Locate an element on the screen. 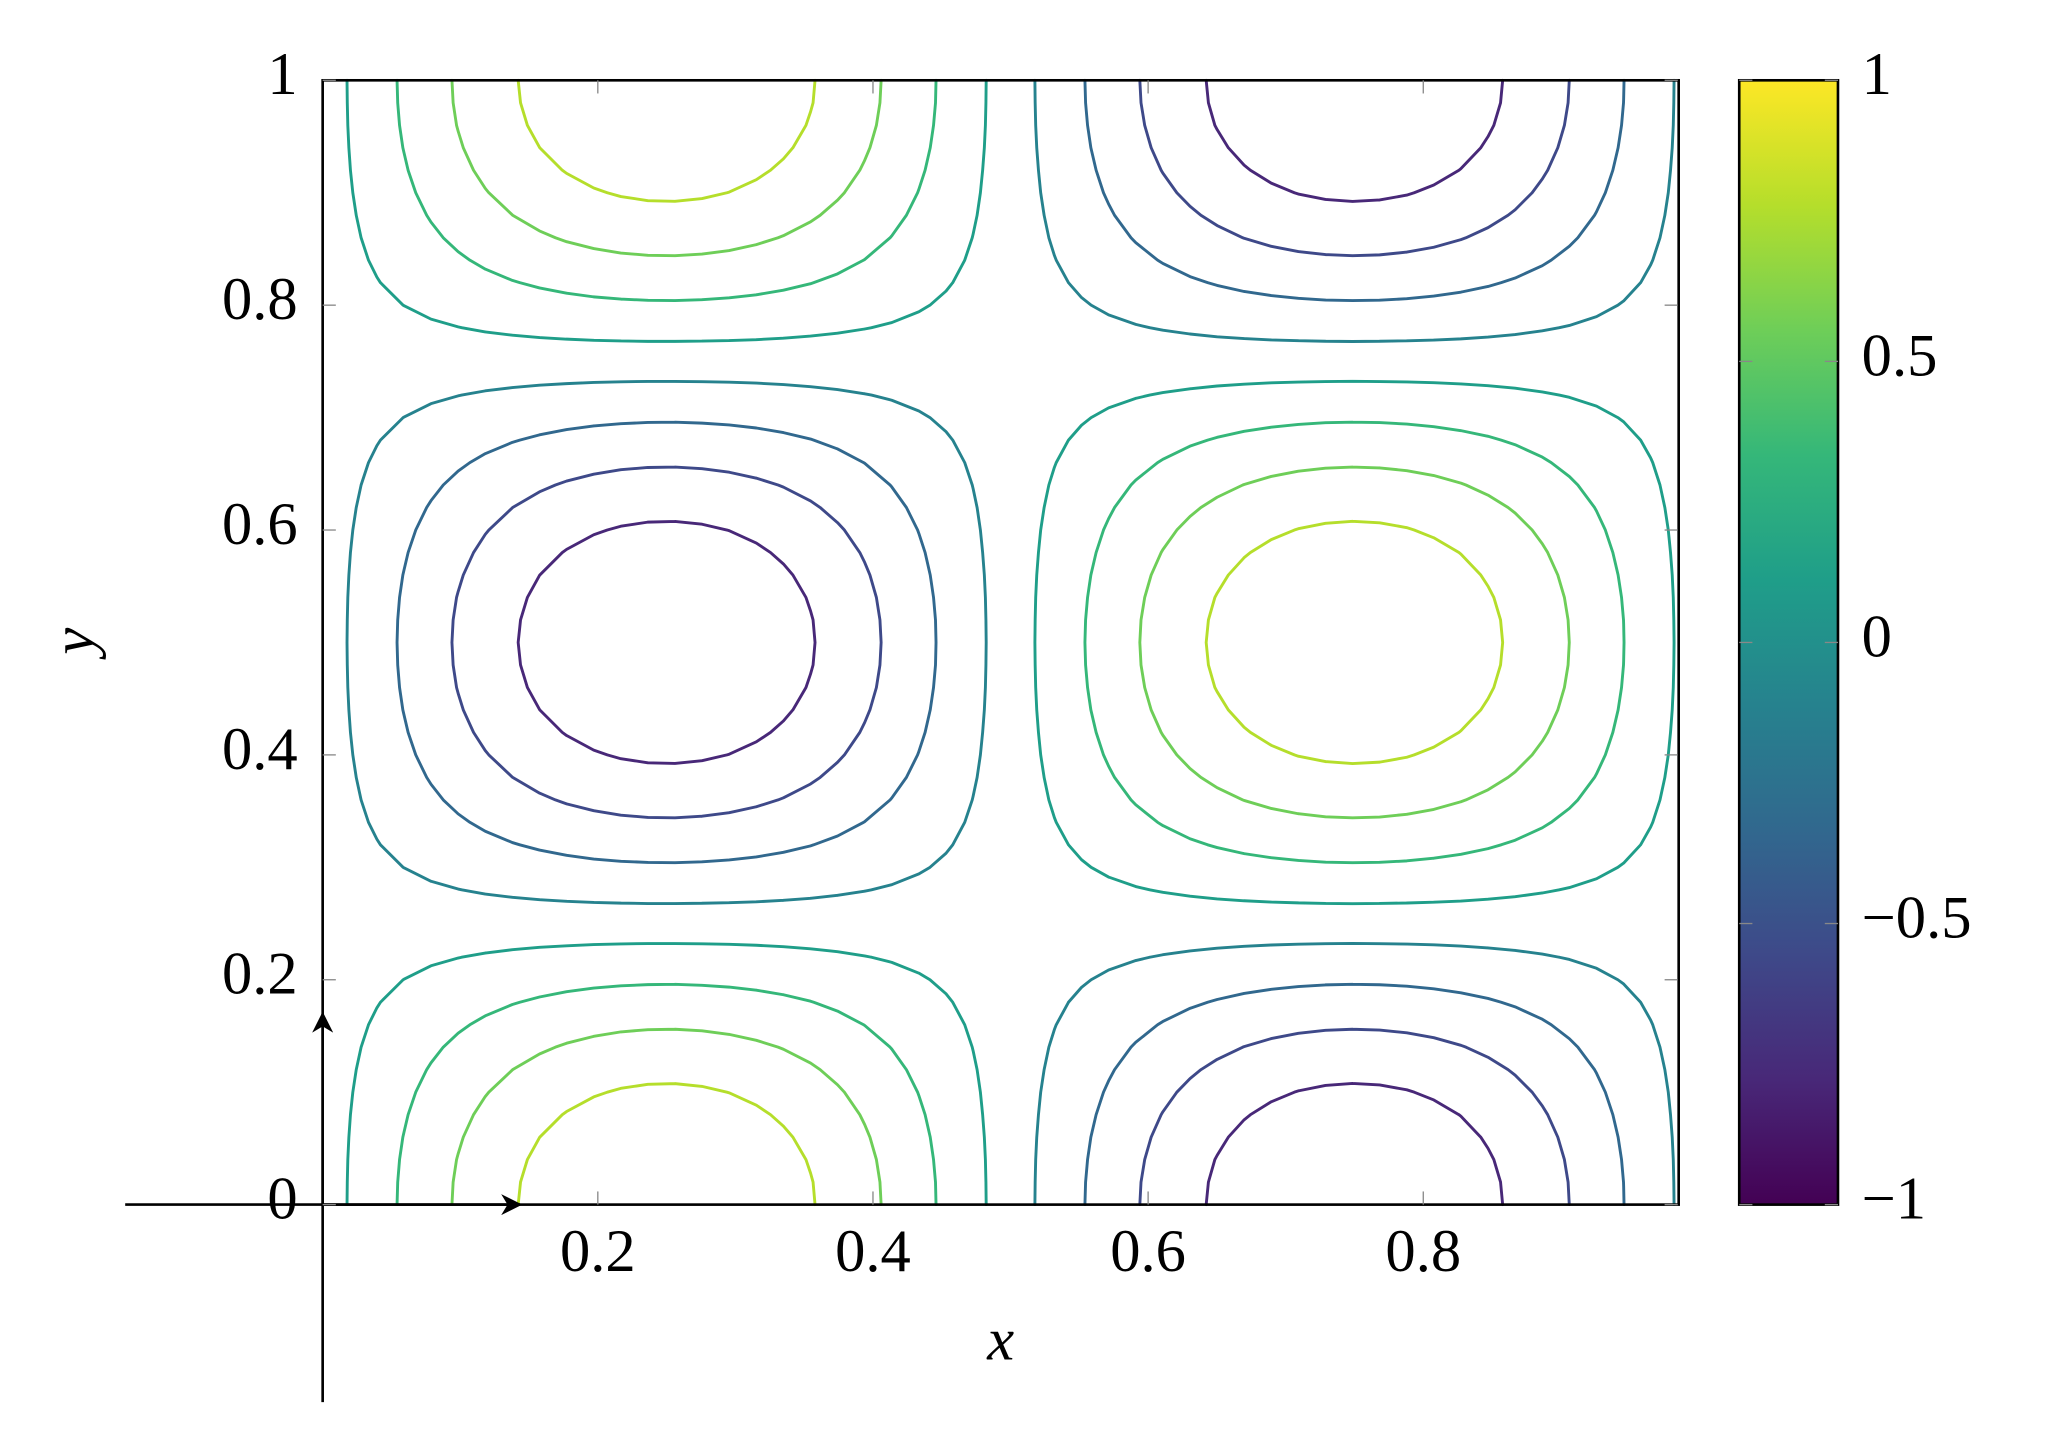 The image size is (2054, 1435). colorbar-tick-label: 0 is located at coordinates (1877, 636).